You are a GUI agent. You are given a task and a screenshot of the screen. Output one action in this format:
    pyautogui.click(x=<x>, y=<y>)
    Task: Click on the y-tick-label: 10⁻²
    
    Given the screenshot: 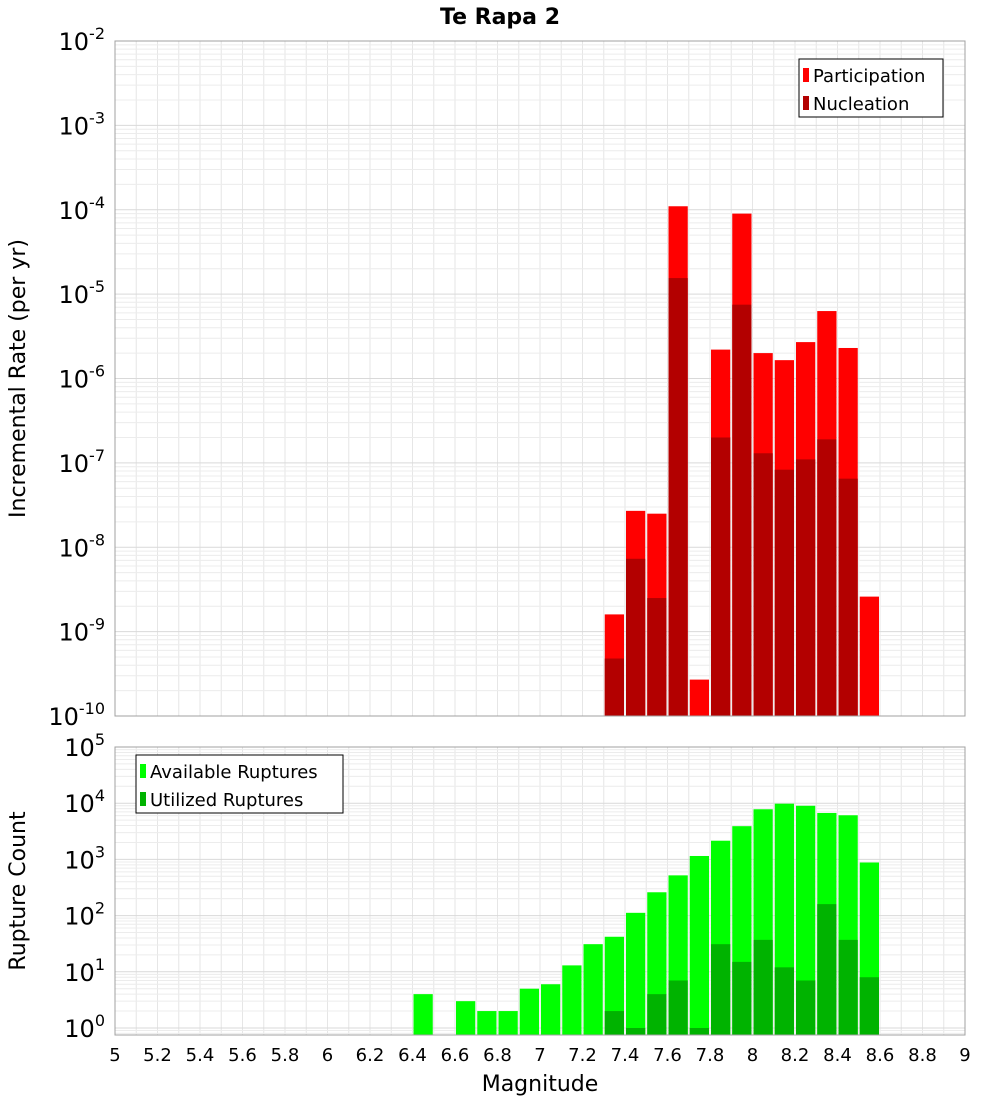 What is the action you would take?
    pyautogui.click(x=82, y=40)
    